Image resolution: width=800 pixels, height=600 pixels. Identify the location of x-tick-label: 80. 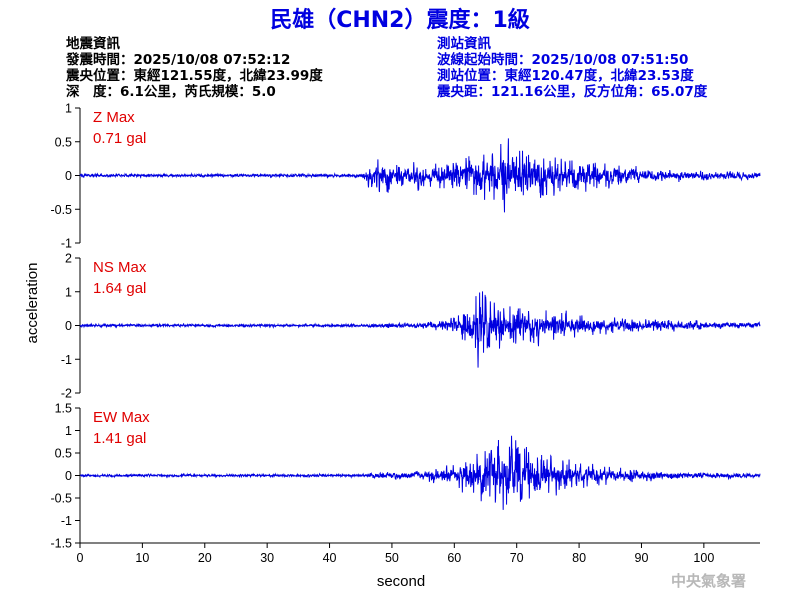
(579, 558).